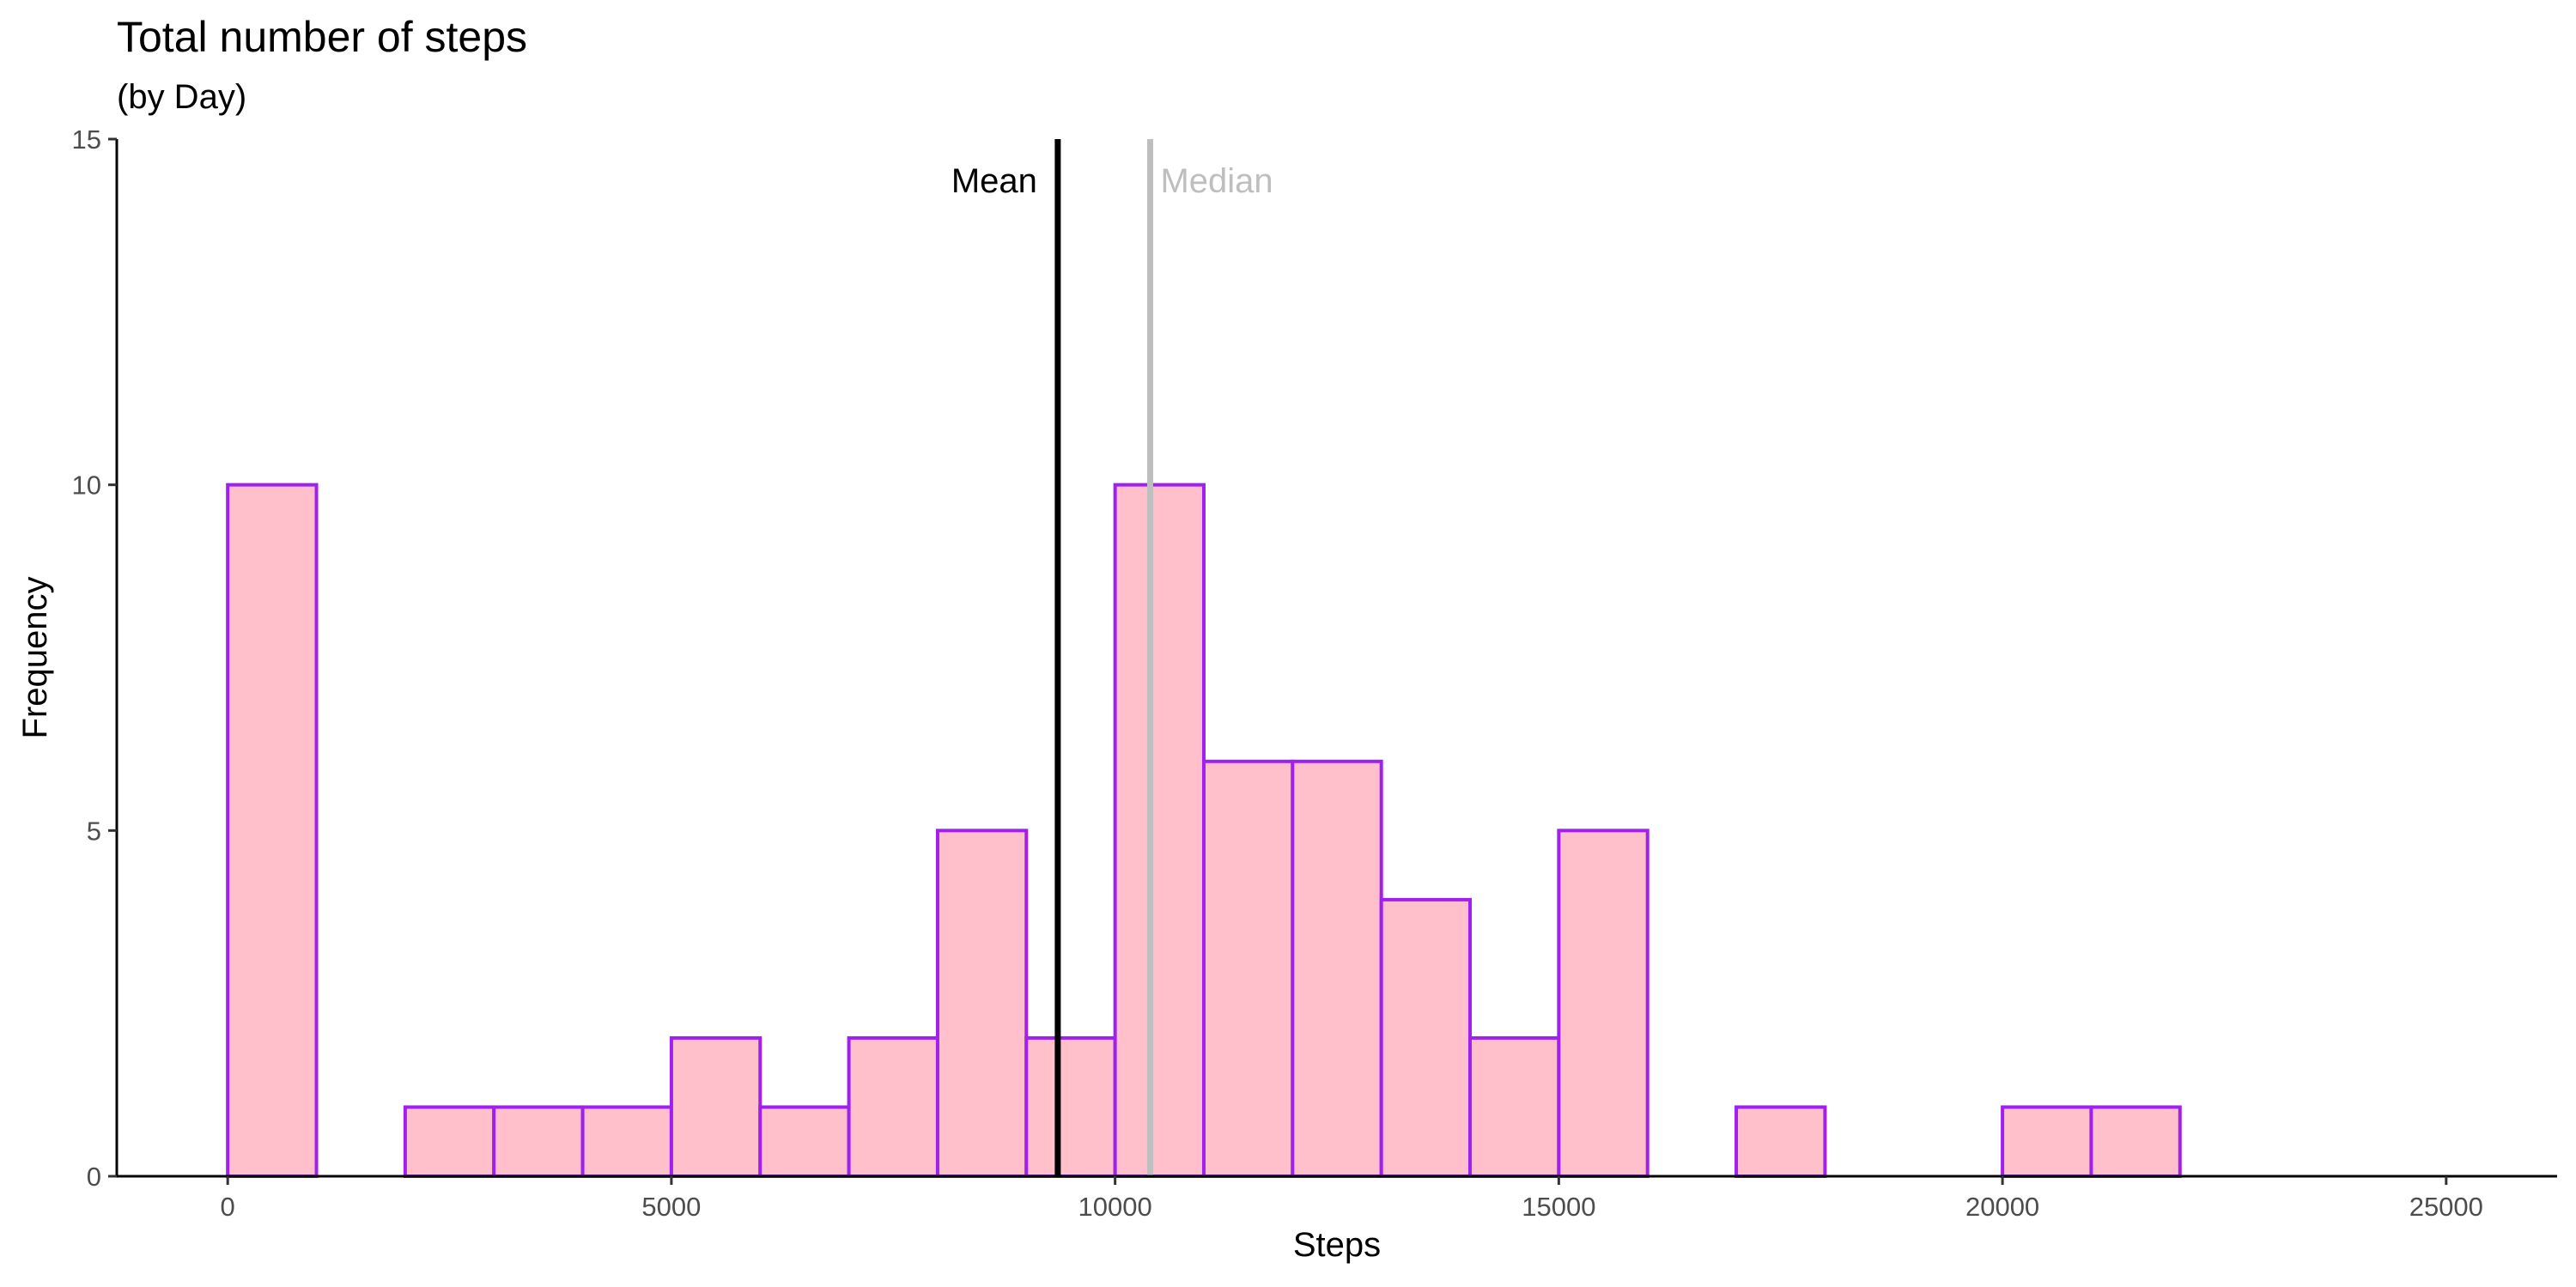 The width and height of the screenshot is (2576, 1287). What do you see at coordinates (1337, 1245) in the screenshot?
I see `x-axis-title: Steps` at bounding box center [1337, 1245].